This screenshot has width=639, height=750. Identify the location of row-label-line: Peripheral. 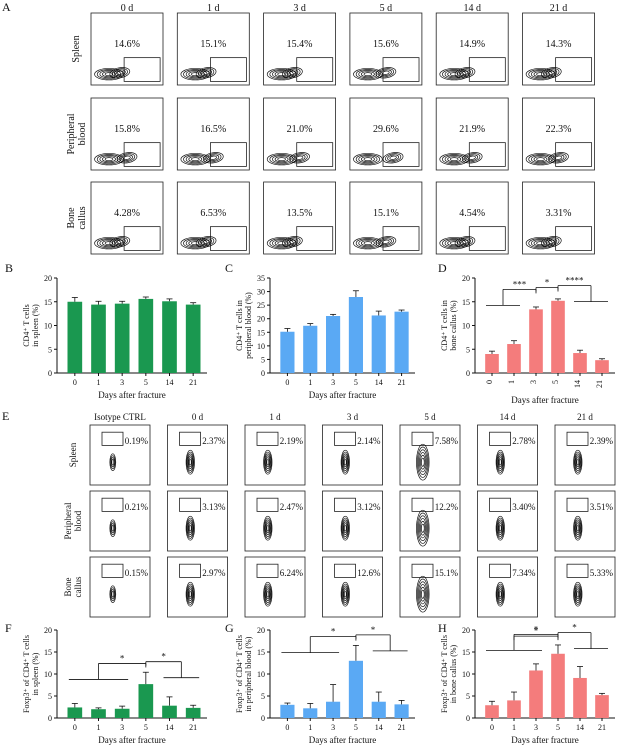
(71, 133).